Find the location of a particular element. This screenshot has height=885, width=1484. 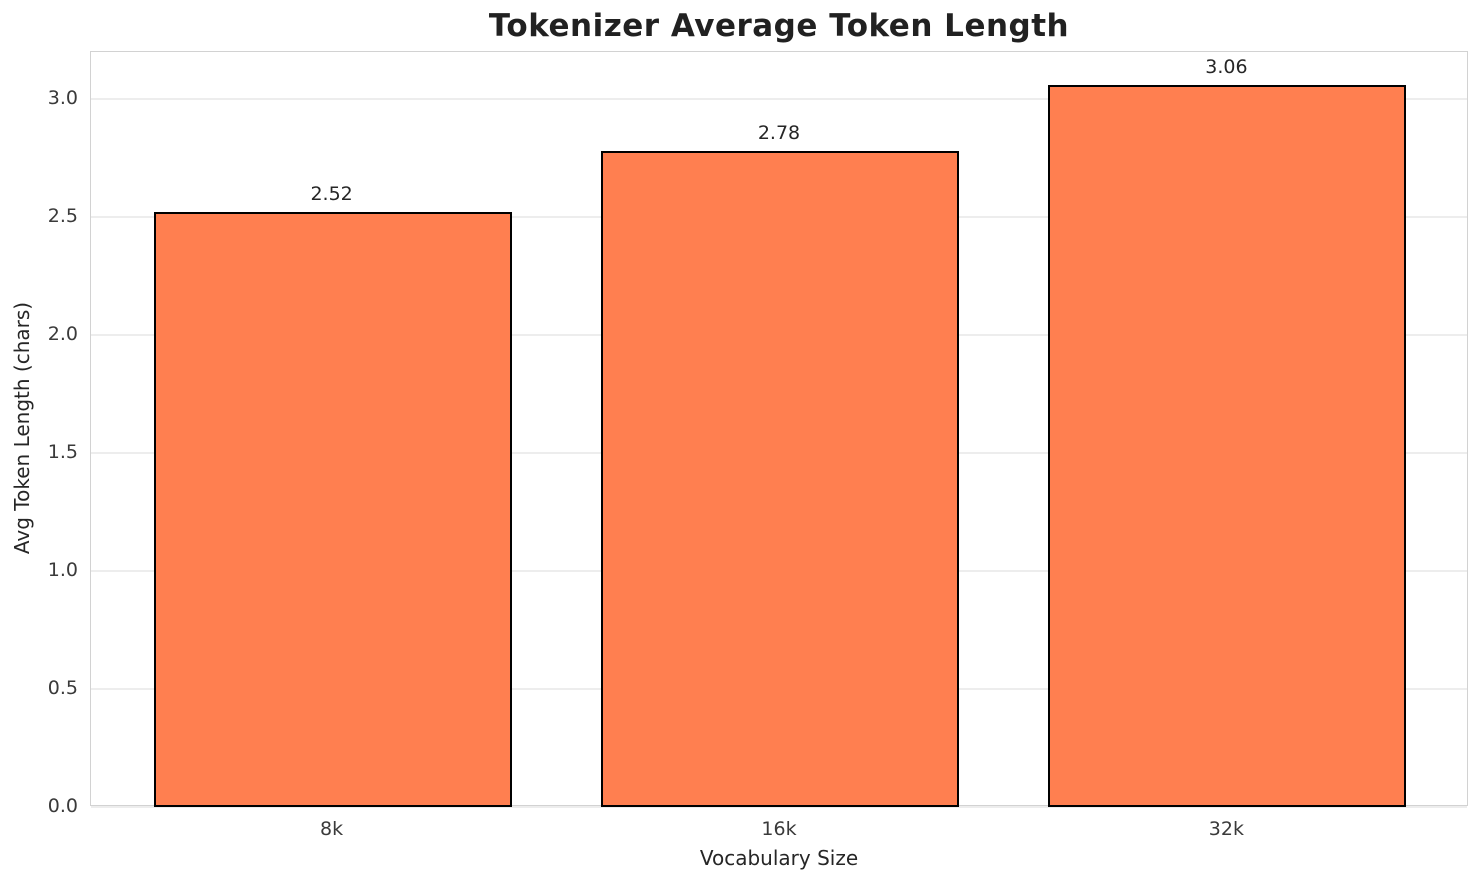

y-axis-label: Avg Token Length (chars) is located at coordinates (22, 428).